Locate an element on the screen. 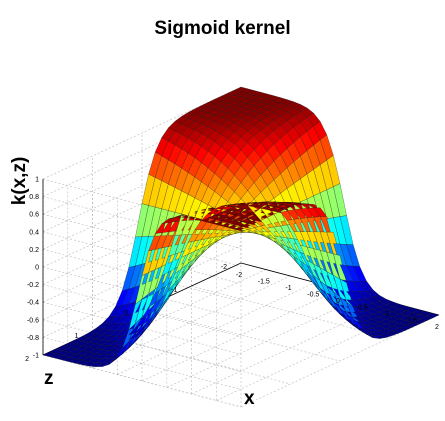 Image resolution: width=445 pixels, height=421 pixels. z-tick-label: -2 is located at coordinates (224, 267).